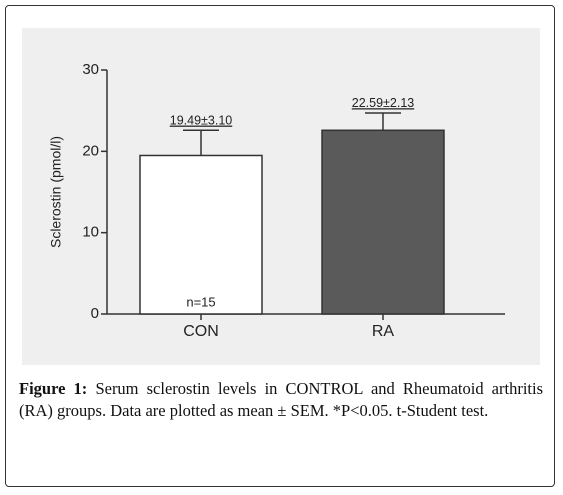 The height and width of the screenshot is (495, 563). I want to click on caption-label: Figure 1:, so click(53, 388).